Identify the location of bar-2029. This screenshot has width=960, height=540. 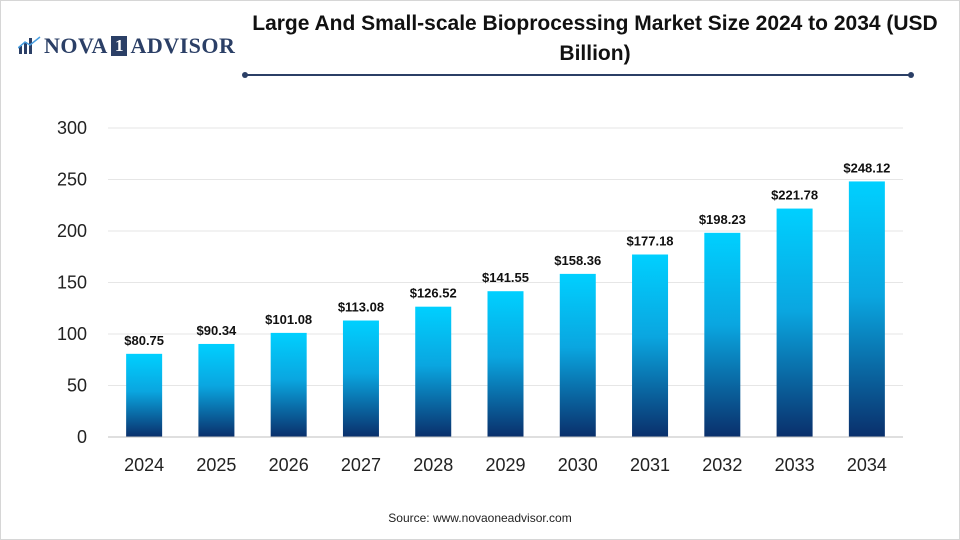
(505, 364).